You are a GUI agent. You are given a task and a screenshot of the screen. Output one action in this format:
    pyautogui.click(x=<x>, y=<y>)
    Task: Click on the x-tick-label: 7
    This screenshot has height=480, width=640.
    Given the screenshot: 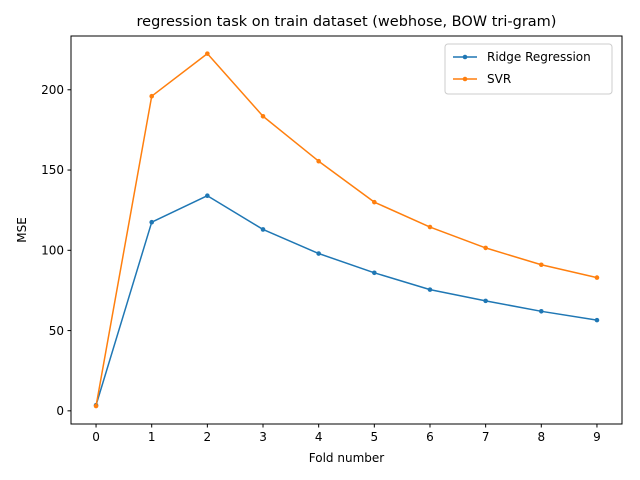 What is the action you would take?
    pyautogui.click(x=486, y=437)
    